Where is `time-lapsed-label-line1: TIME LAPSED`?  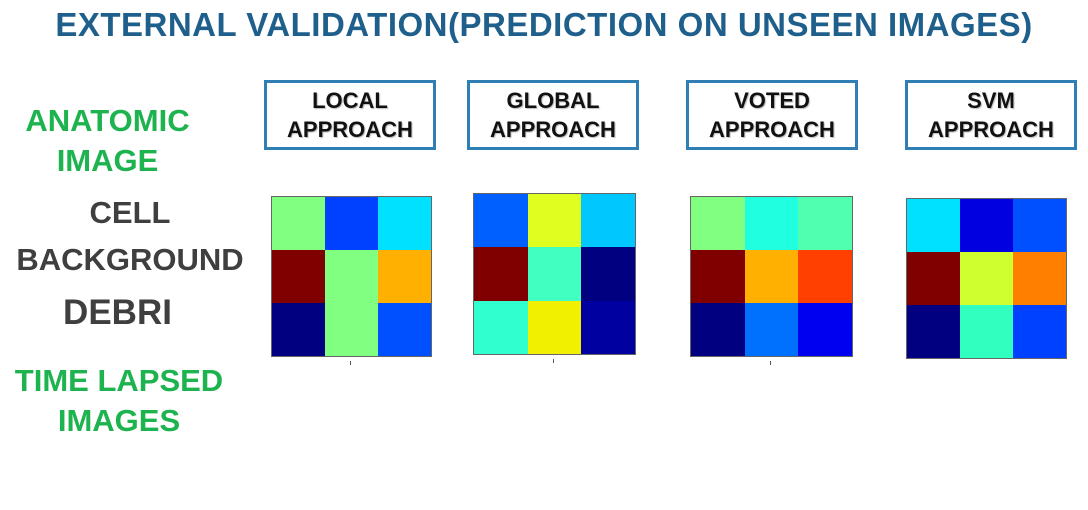
time-lapsed-label-line1: TIME LAPSED is located at coordinates (119, 380).